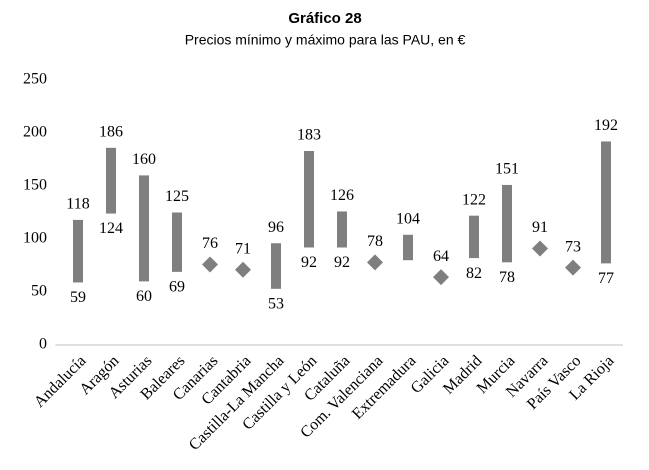 This screenshot has width=649, height=470. What do you see at coordinates (507, 277) in the screenshot?
I see `min-label: 78` at bounding box center [507, 277].